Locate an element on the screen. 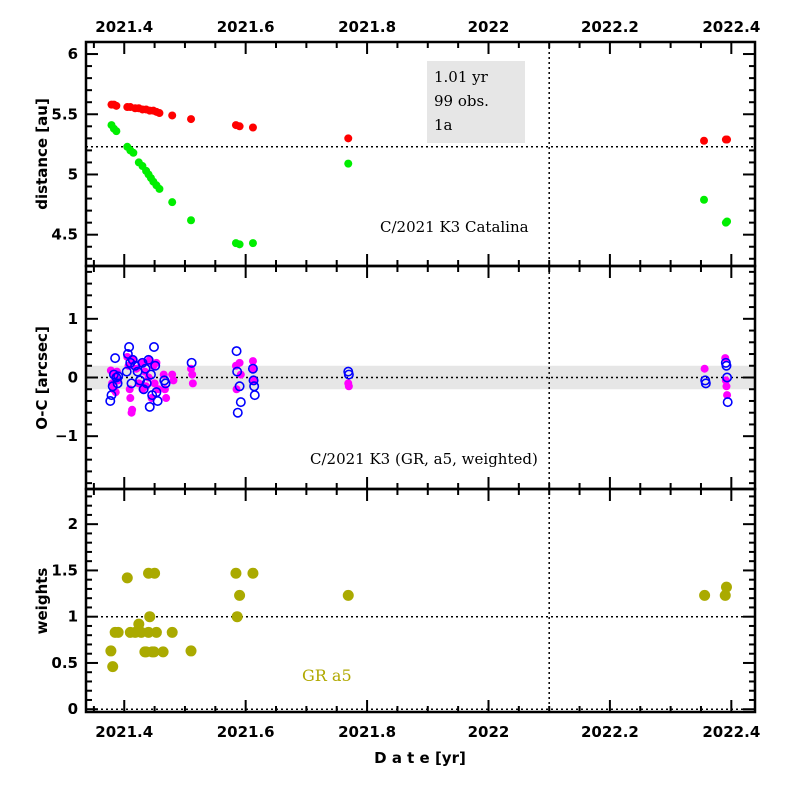 Image resolution: width=797 pixels, height=797 pixels. y-tick-label-weights: 1.5 is located at coordinates (64, 570).